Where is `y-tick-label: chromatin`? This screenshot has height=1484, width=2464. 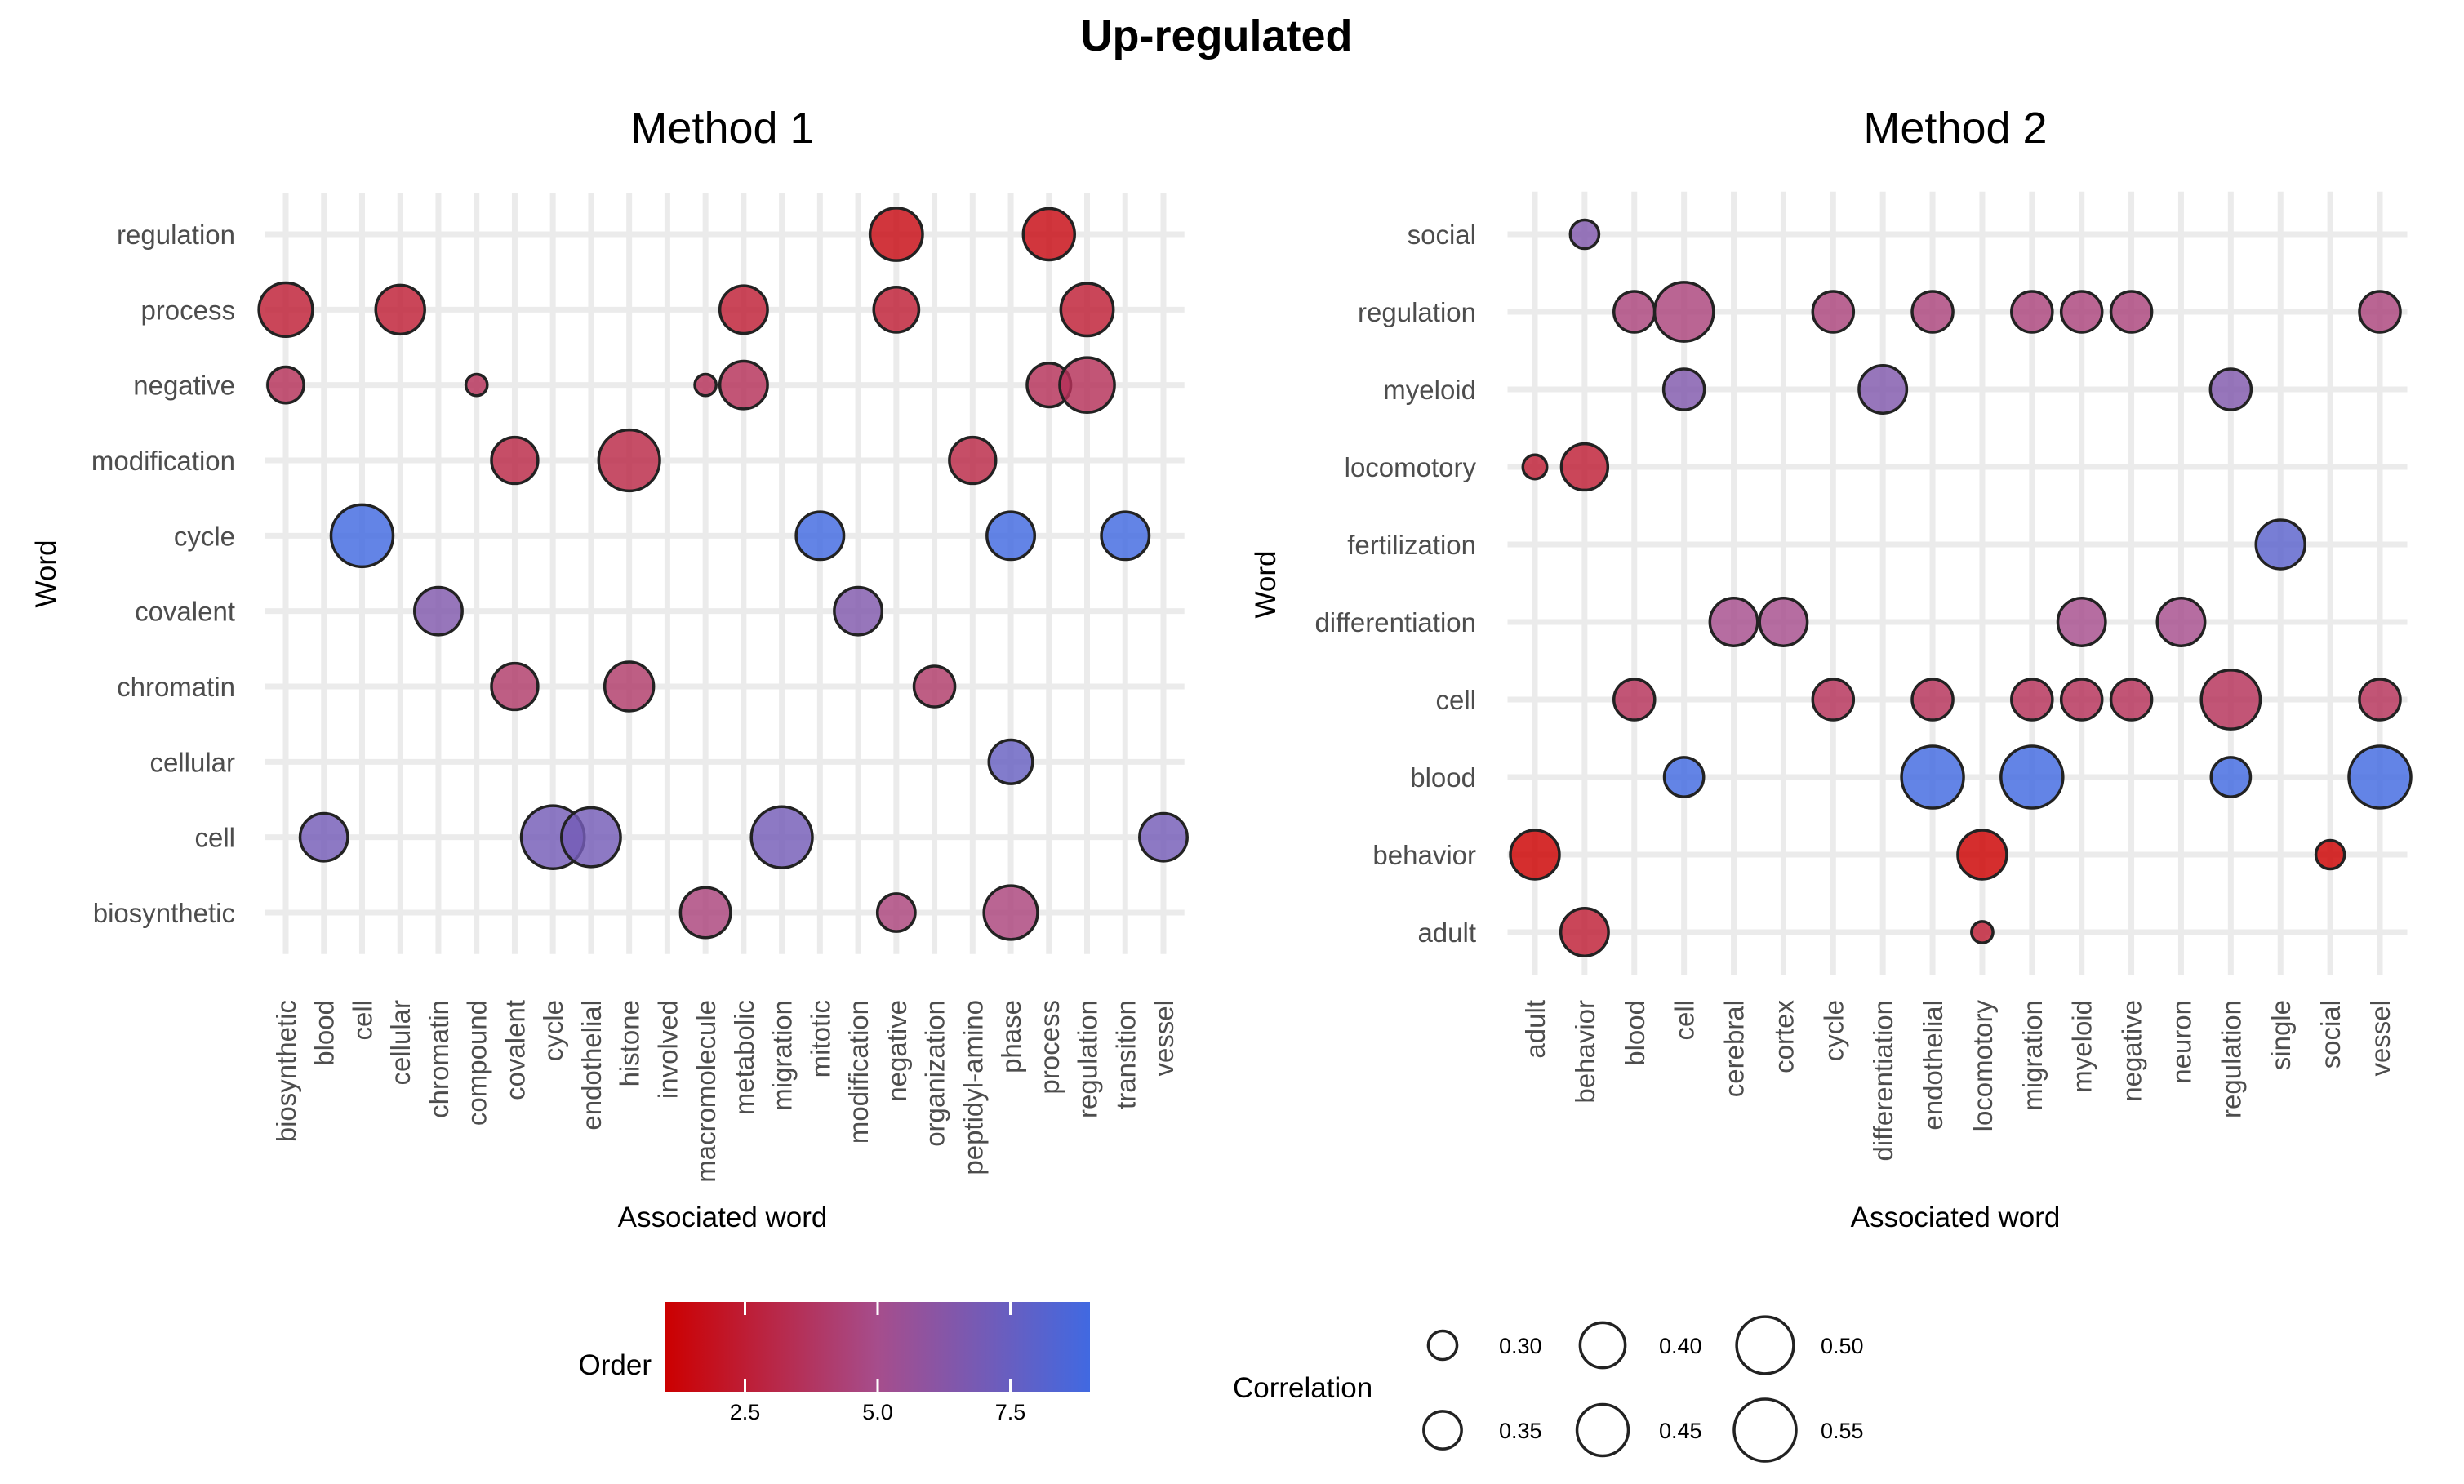
y-tick-label: chromatin is located at coordinates (176, 687).